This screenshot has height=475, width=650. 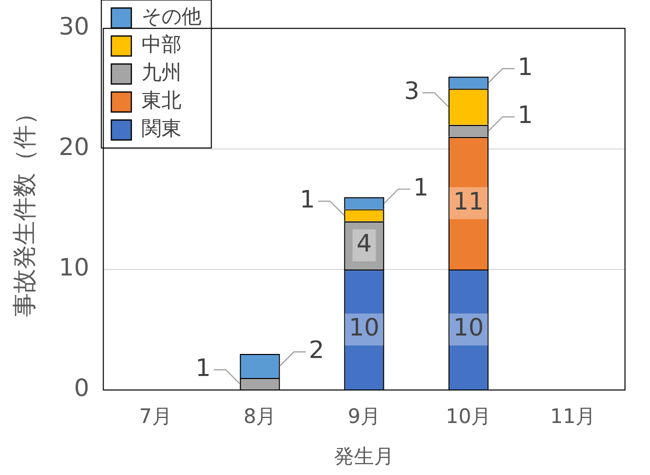 I want to click on x-tick-label: 11月, so click(x=573, y=416).